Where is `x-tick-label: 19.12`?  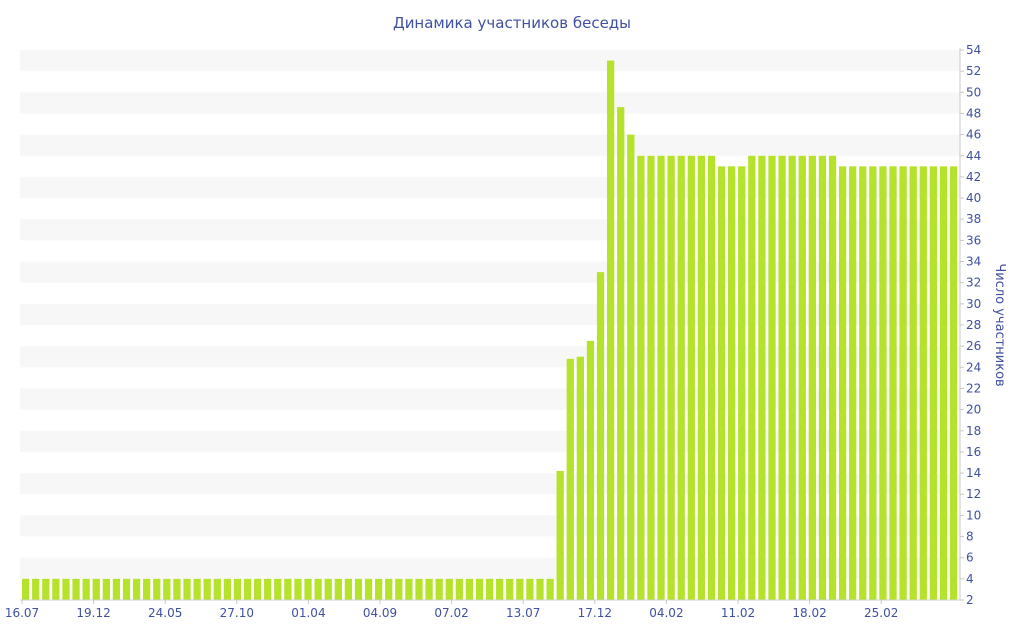 x-tick-label: 19.12 is located at coordinates (93, 613).